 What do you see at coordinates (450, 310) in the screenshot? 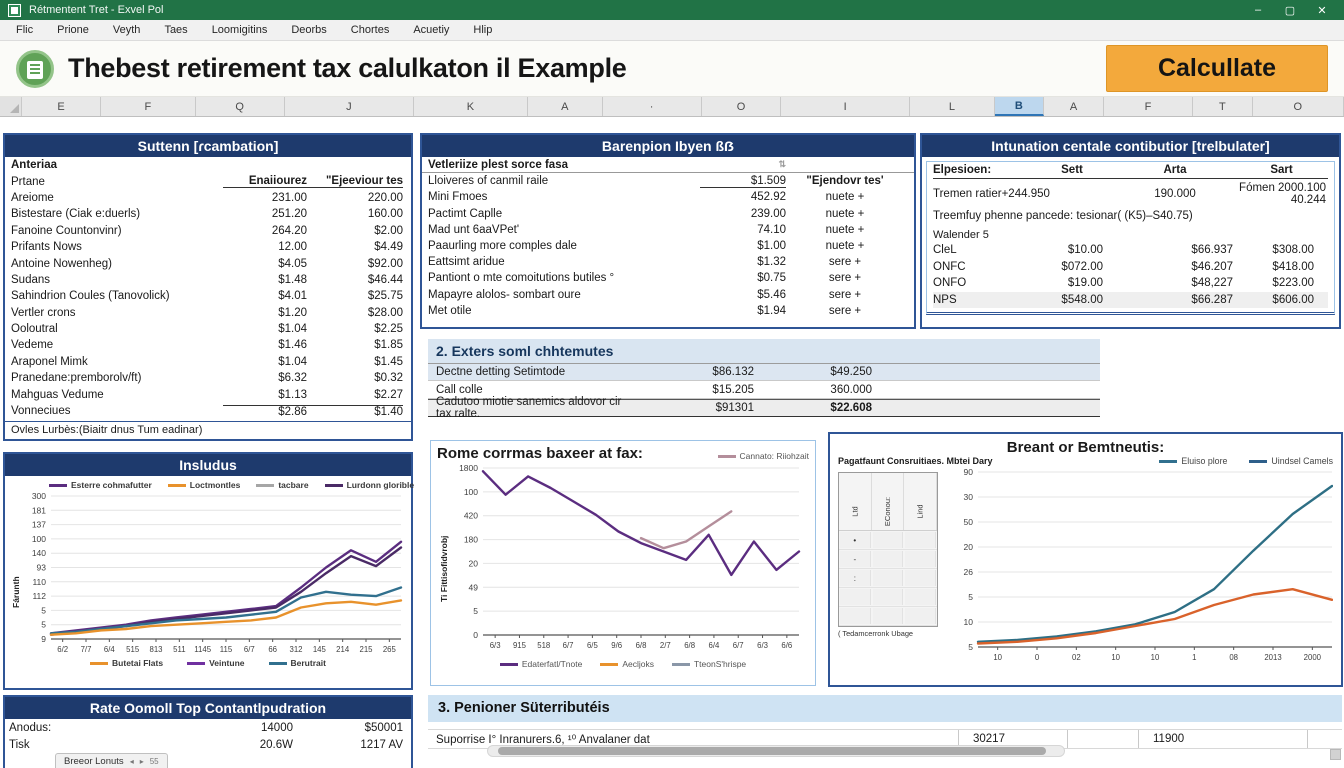
I see `cell: Met otile` at bounding box center [450, 310].